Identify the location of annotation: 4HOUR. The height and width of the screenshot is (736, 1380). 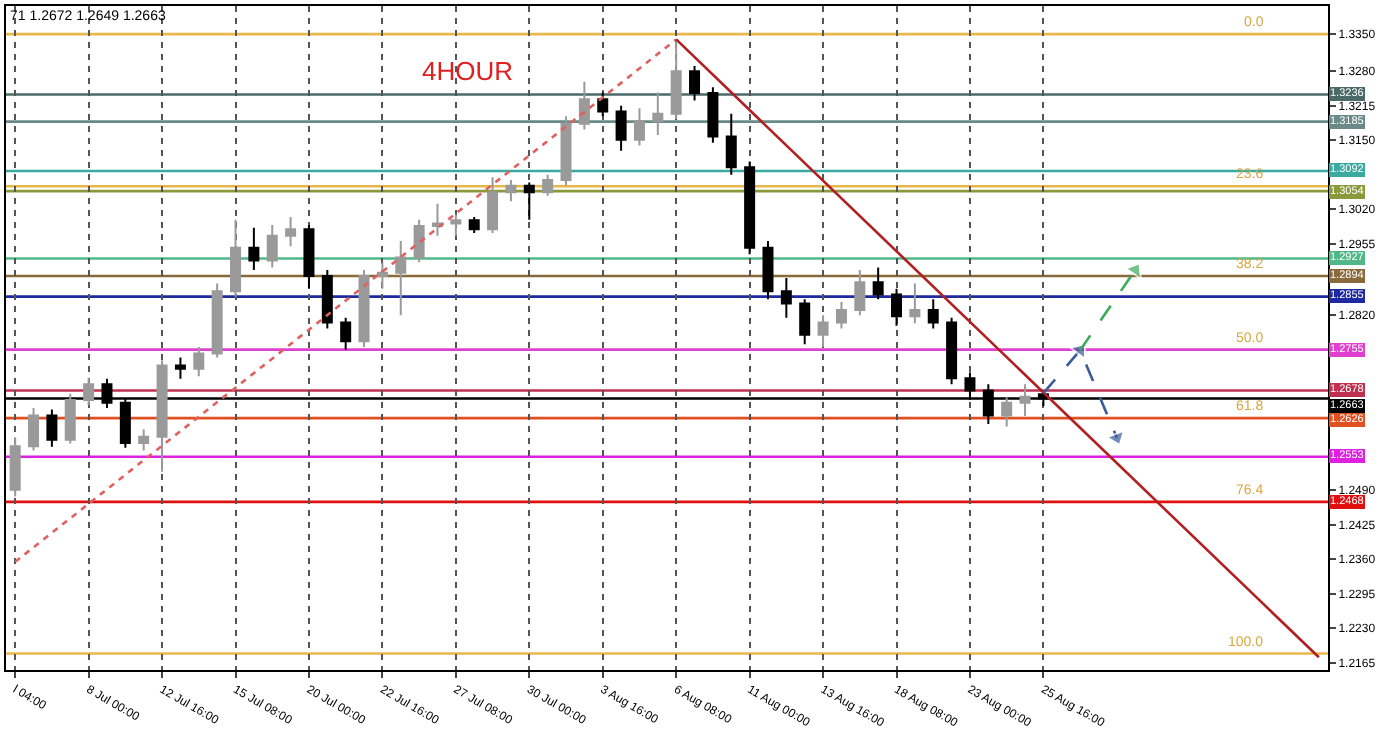
(468, 71).